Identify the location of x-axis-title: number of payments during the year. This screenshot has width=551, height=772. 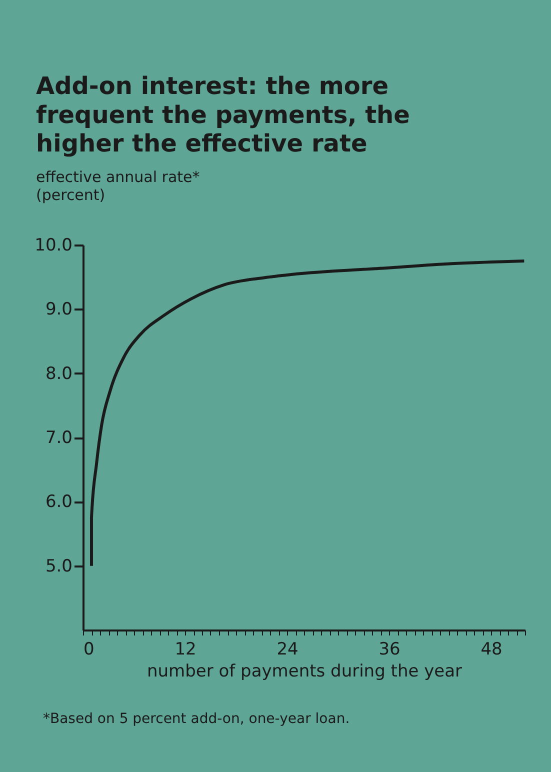
(304, 672).